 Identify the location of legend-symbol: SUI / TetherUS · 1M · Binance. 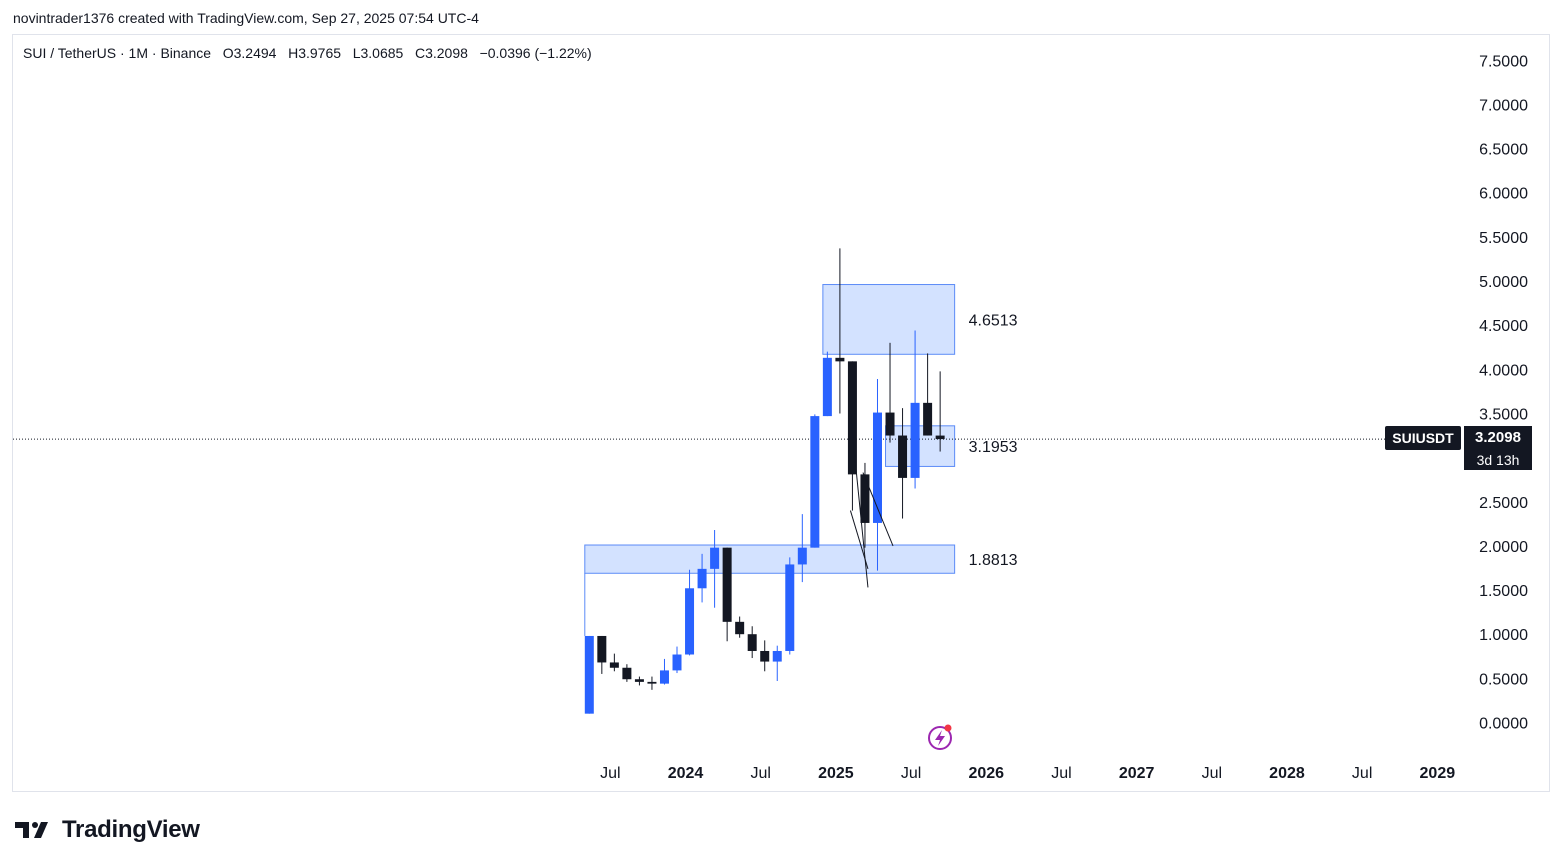
(117, 53).